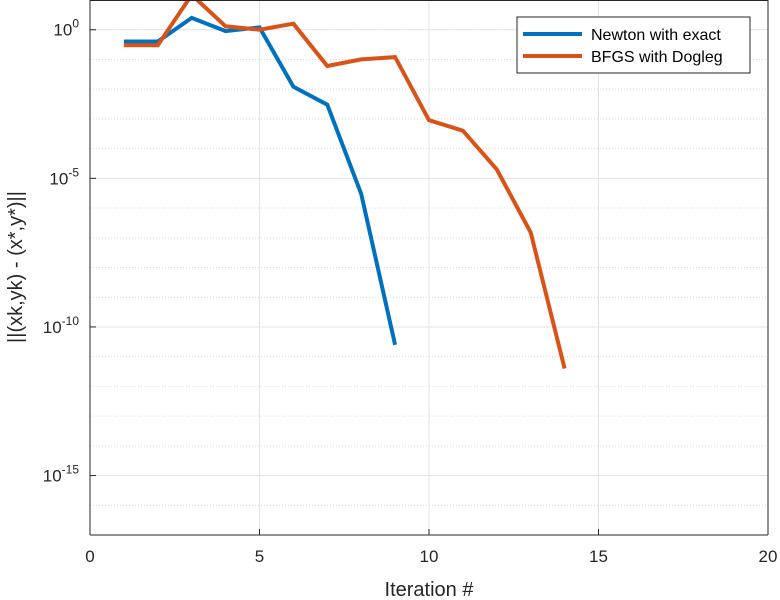  What do you see at coordinates (429, 556) in the screenshot?
I see `x-tick-label: 10` at bounding box center [429, 556].